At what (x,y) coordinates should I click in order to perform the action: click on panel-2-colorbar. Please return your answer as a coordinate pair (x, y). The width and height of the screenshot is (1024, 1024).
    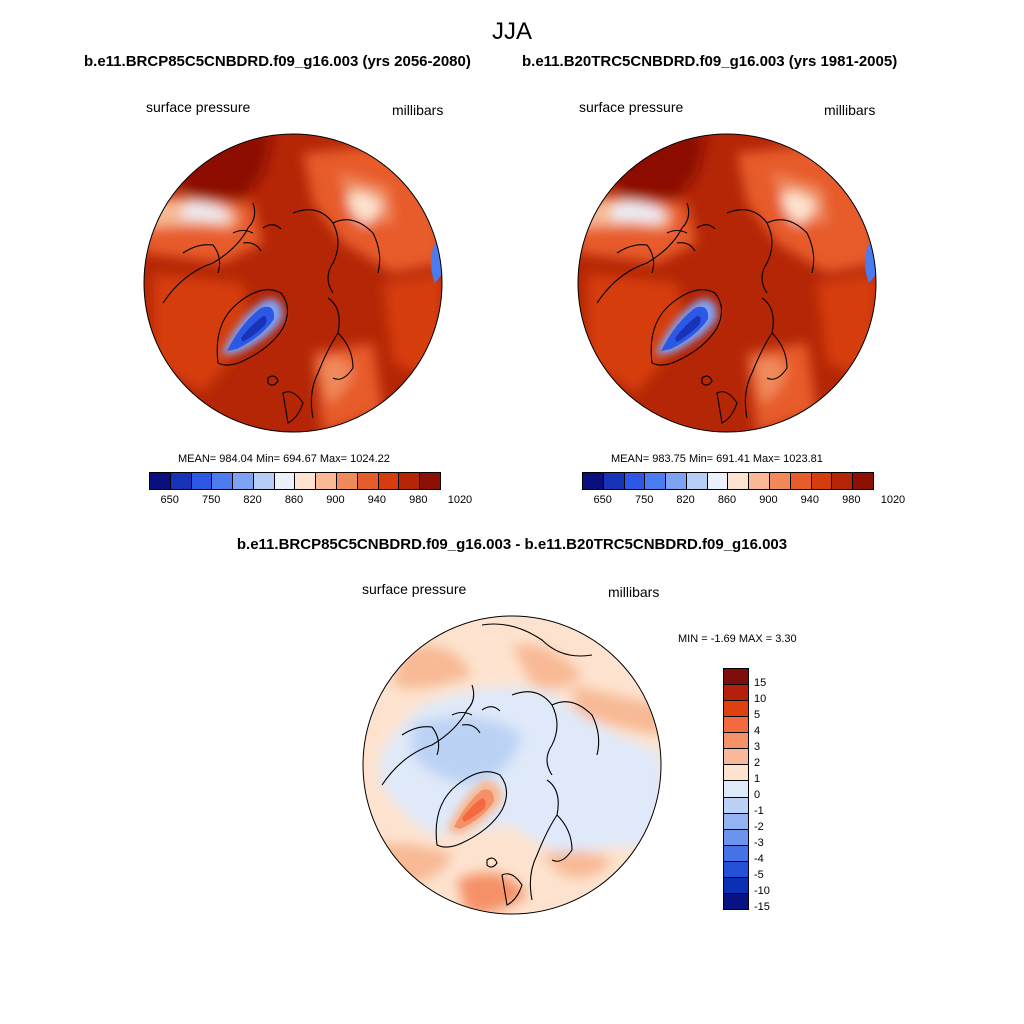
    Looking at the image, I should click on (728, 481).